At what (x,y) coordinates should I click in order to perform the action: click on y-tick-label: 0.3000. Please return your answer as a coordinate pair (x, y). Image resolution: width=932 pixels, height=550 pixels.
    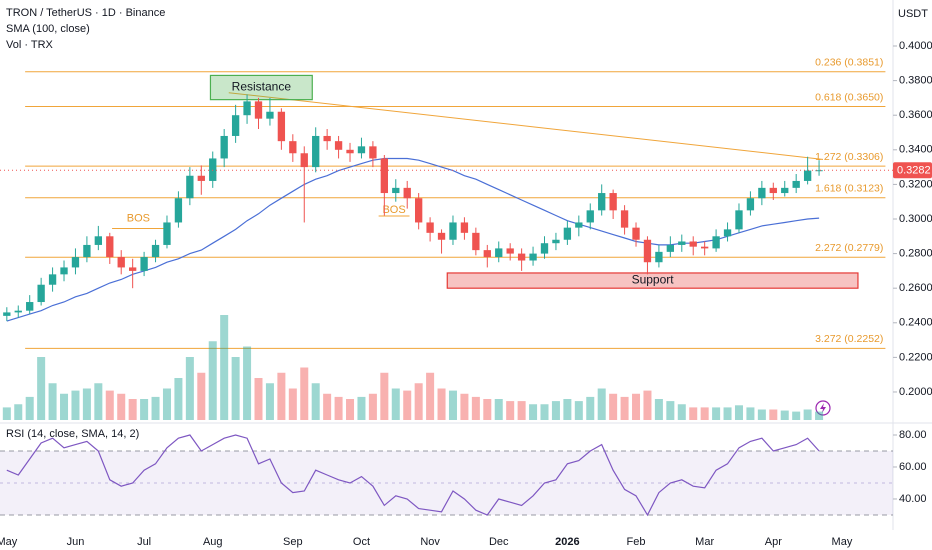
    Looking at the image, I should click on (915, 219).